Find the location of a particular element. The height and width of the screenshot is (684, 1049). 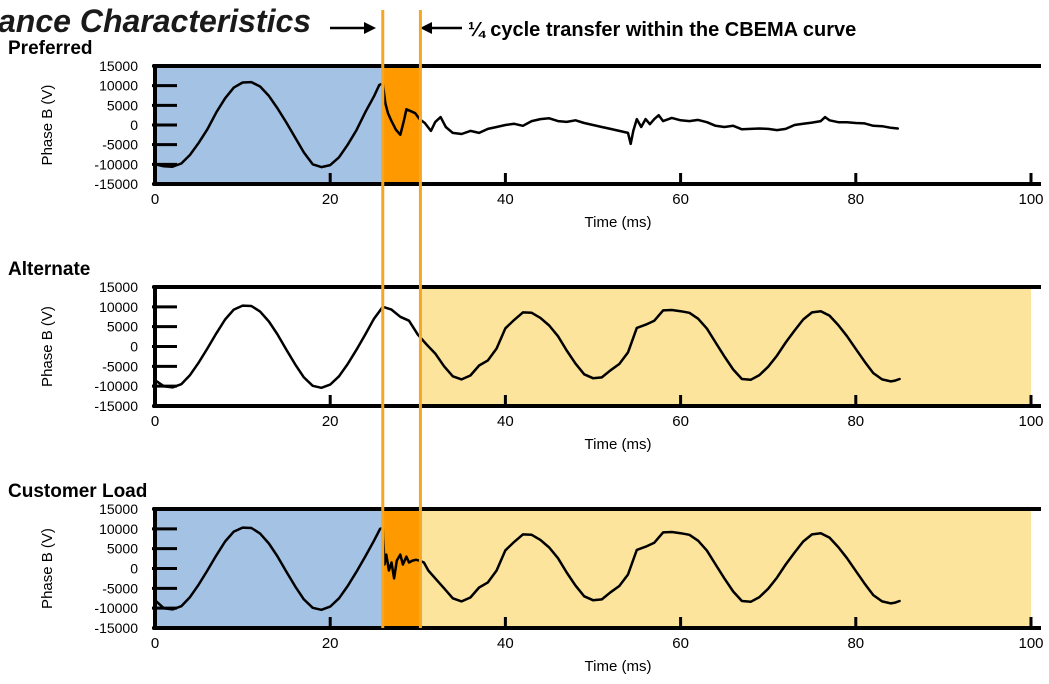

chart-title: Customer Load is located at coordinates (77, 491).